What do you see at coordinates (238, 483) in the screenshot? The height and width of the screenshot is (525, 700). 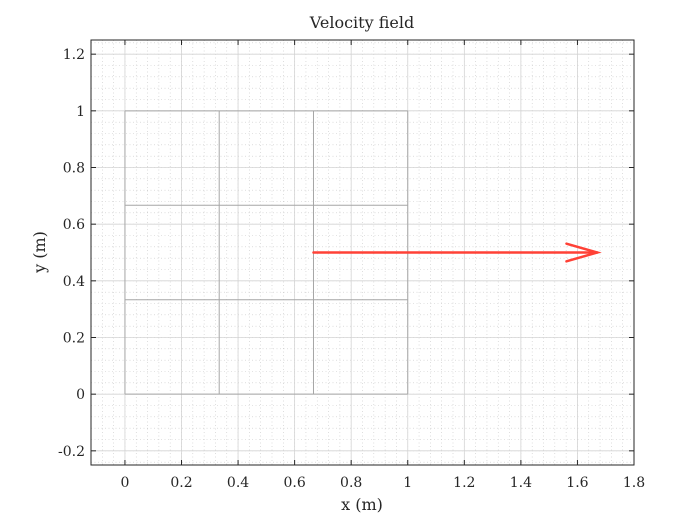 I see `x-tick-label: 0.4` at bounding box center [238, 483].